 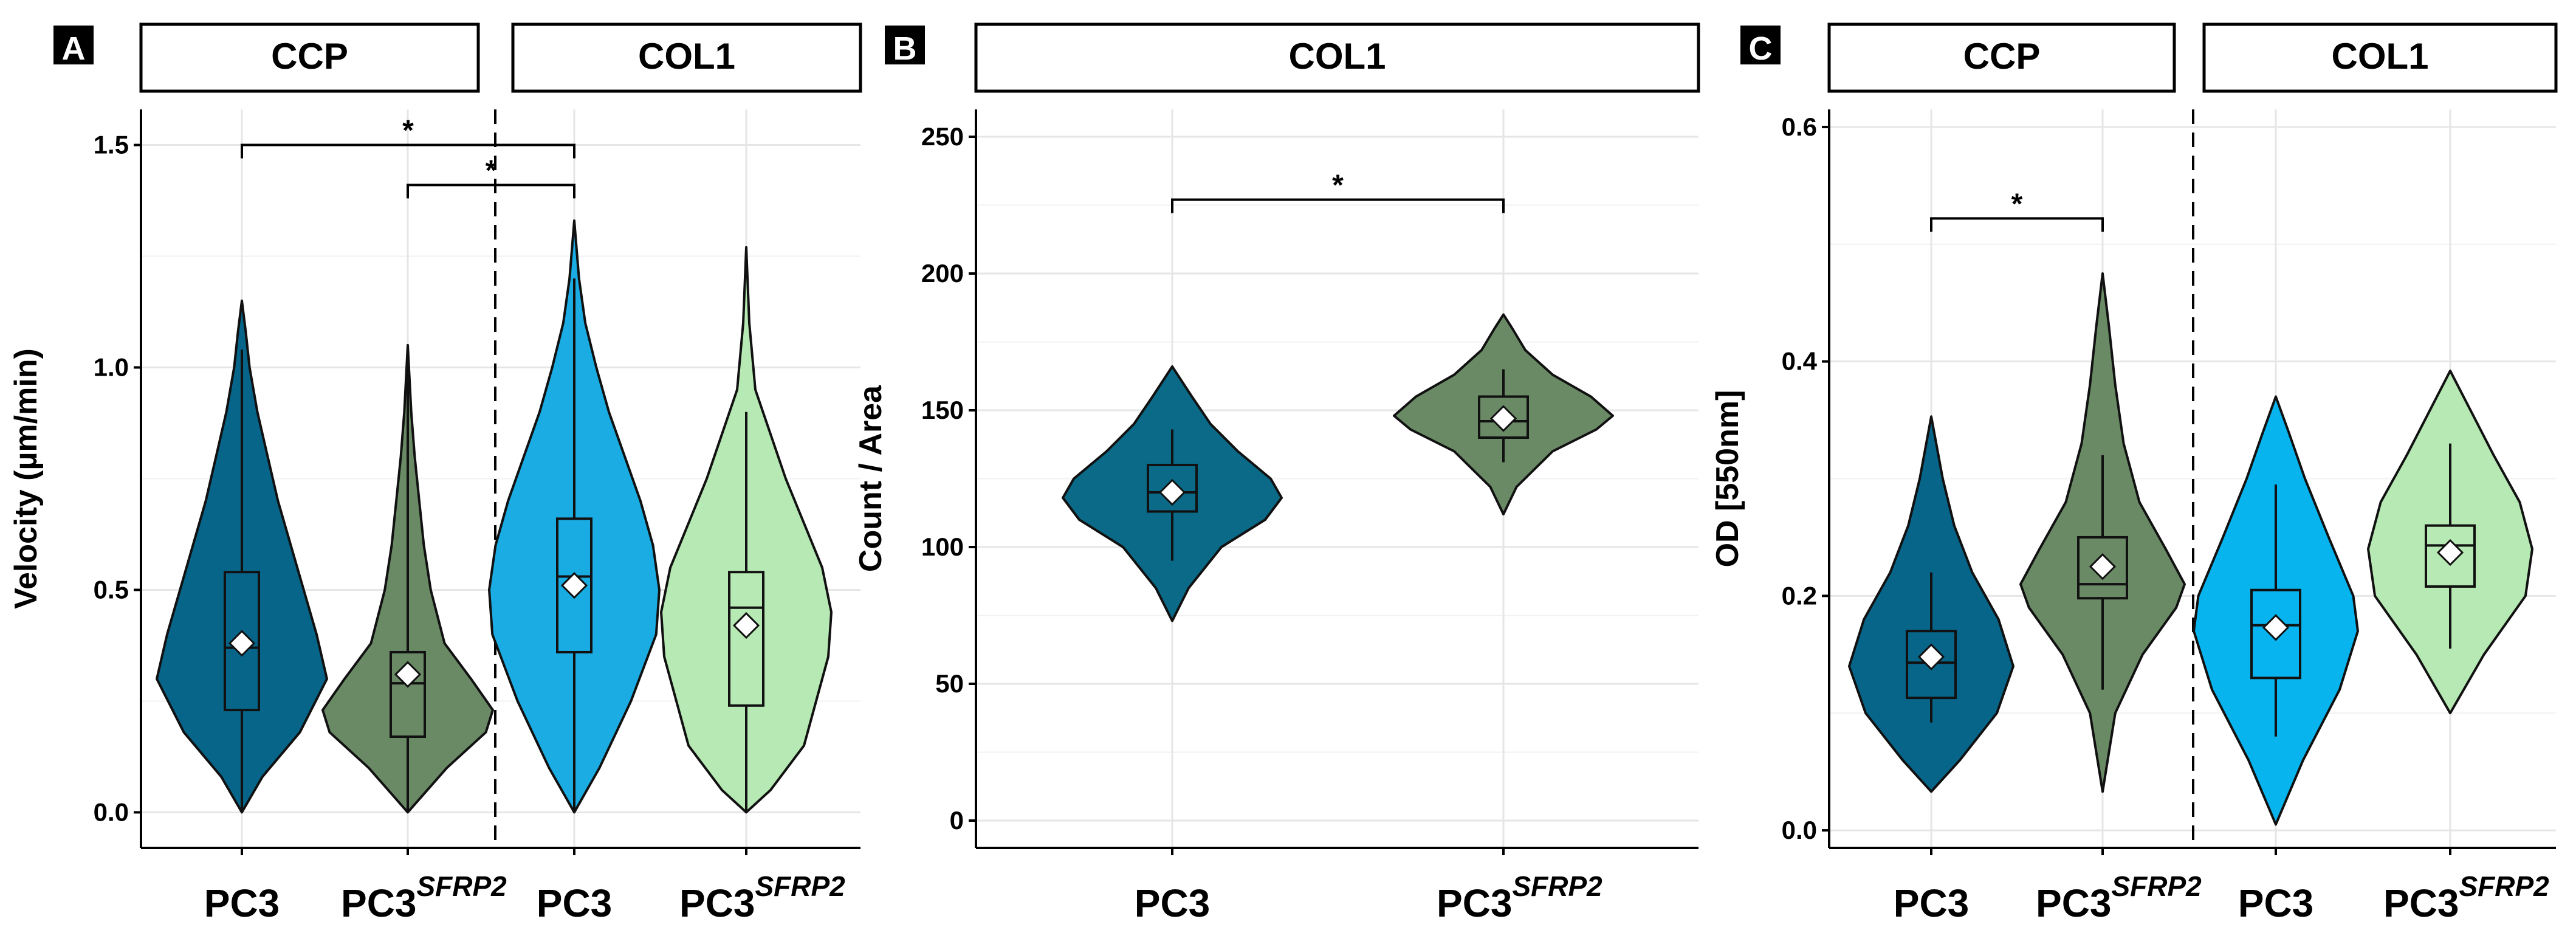 What do you see at coordinates (942, 274) in the screenshot?
I see `y-tick-label: 200` at bounding box center [942, 274].